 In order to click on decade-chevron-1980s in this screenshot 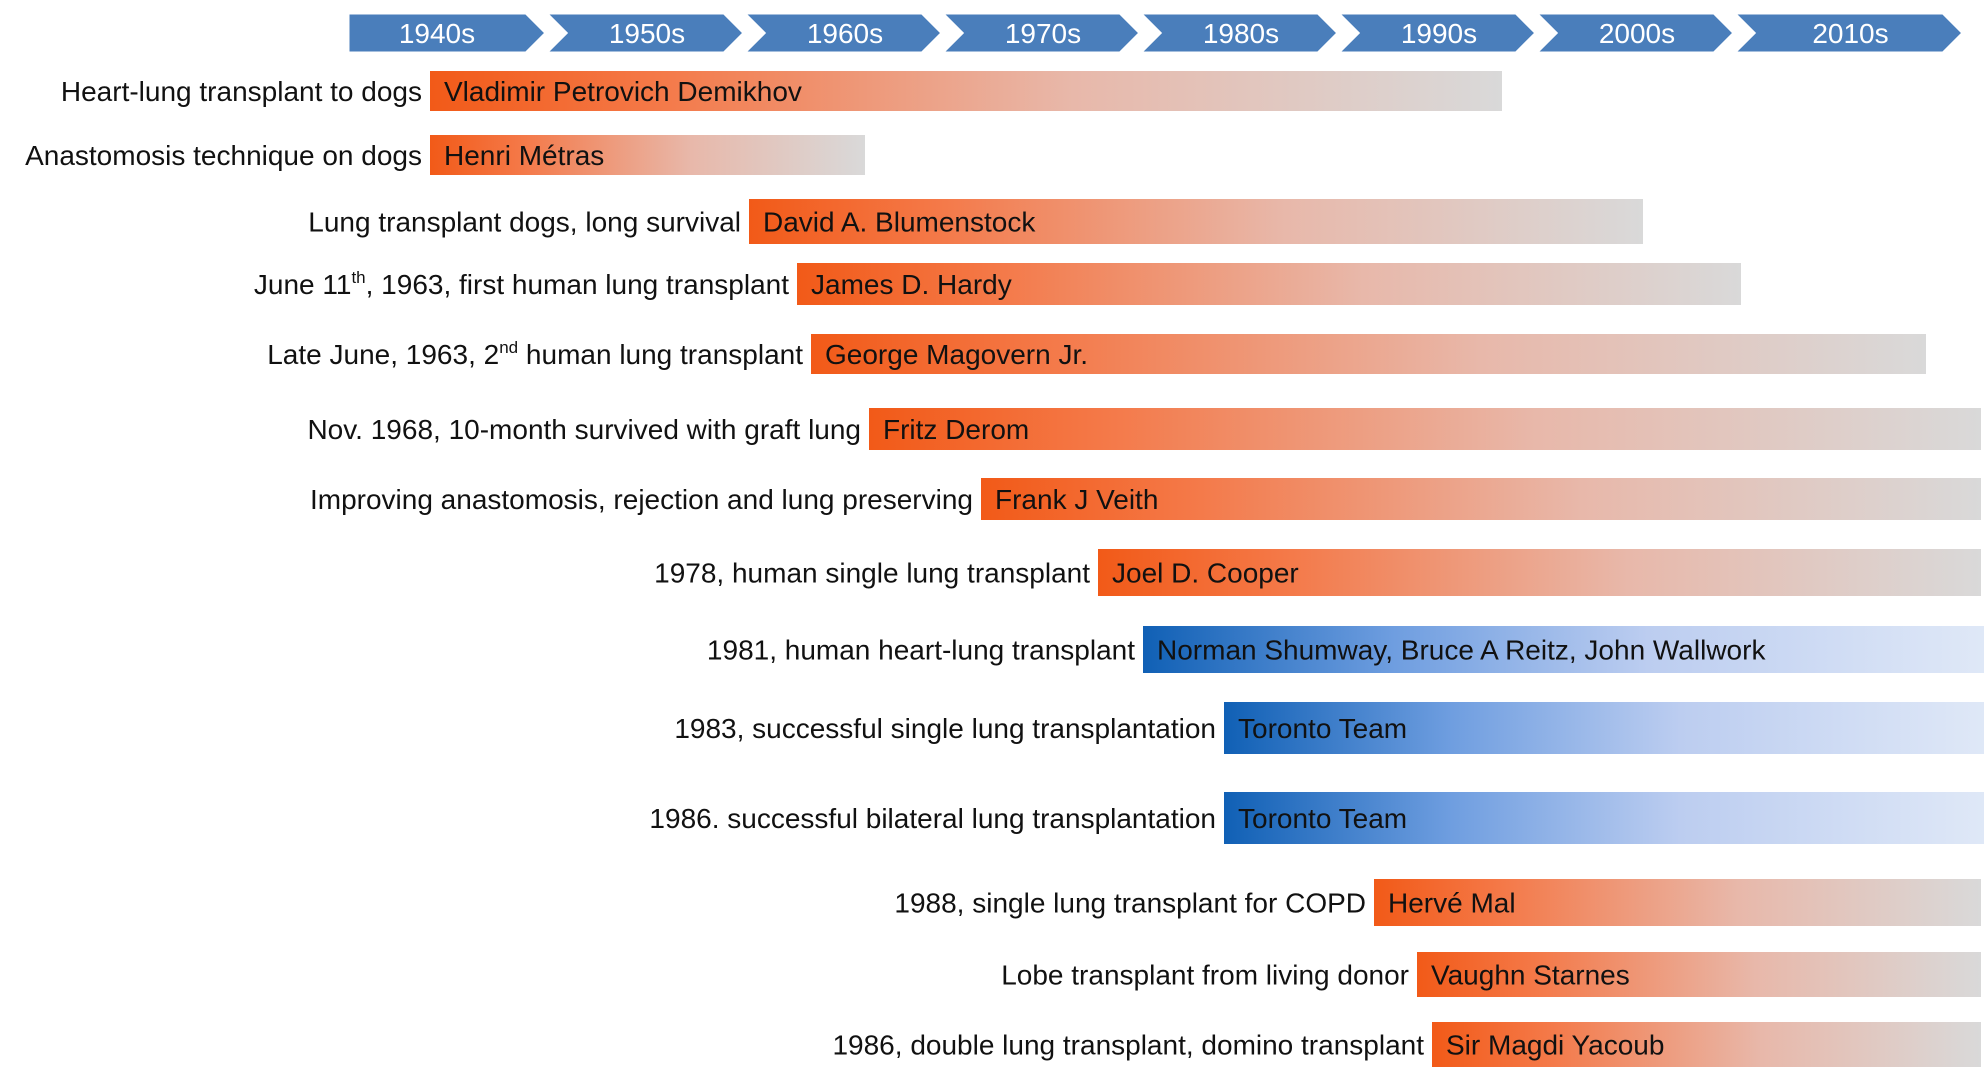, I will do `click(1238, 33)`.